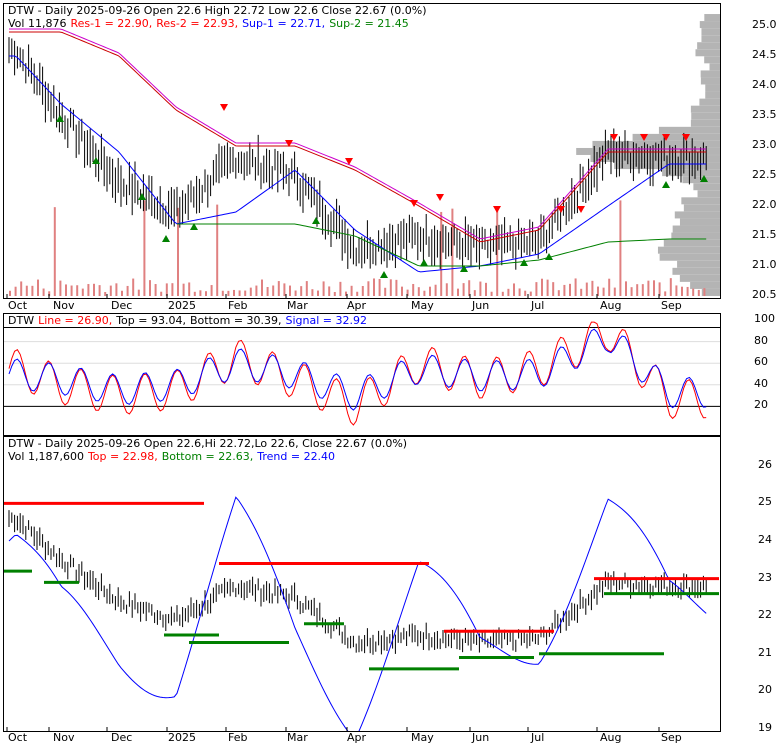 This screenshot has width=780, height=745. I want to click on trend-y-tick: 22, so click(765, 615).